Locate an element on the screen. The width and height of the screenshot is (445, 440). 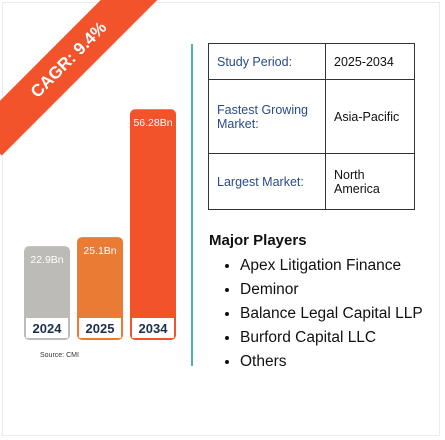
list-item: Others is located at coordinates (340, 362).